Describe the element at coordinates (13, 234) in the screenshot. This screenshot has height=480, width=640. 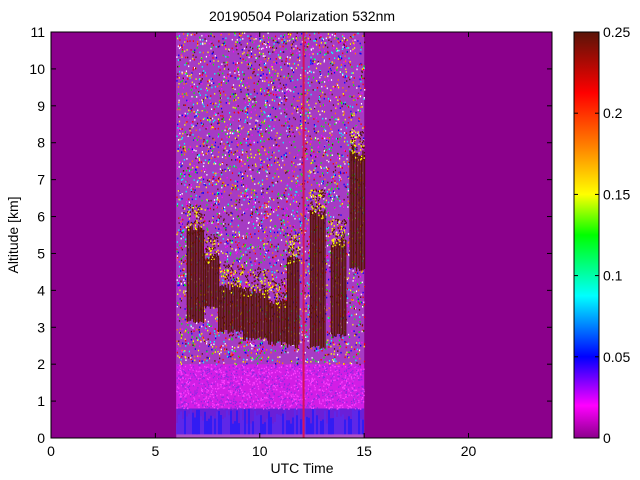
I see `y-axis-label: Altitude [km]` at that location.